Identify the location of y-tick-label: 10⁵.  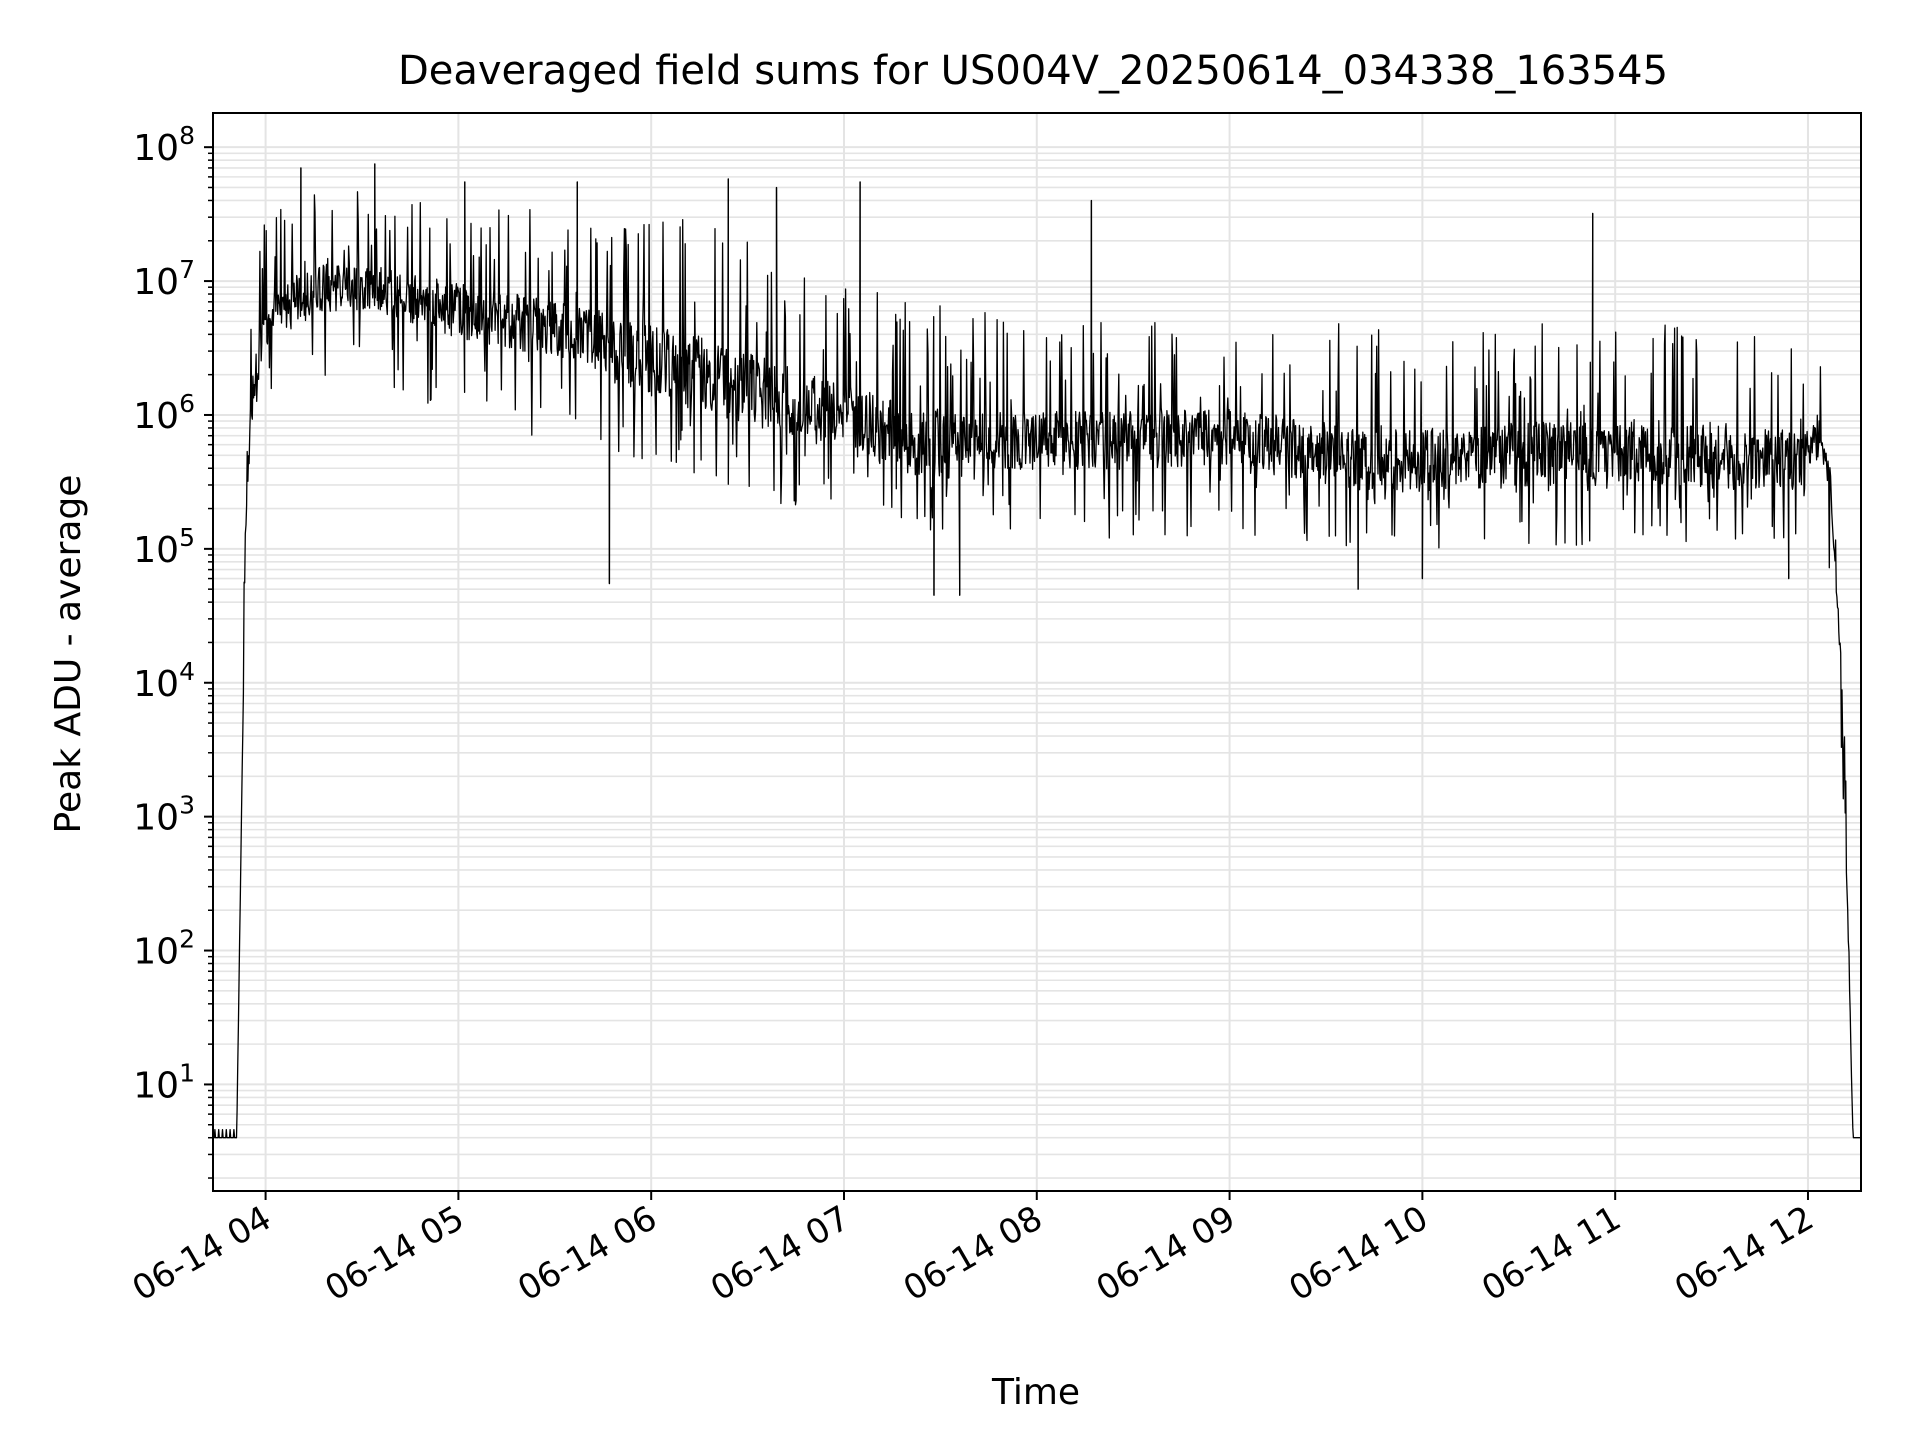
(164, 547).